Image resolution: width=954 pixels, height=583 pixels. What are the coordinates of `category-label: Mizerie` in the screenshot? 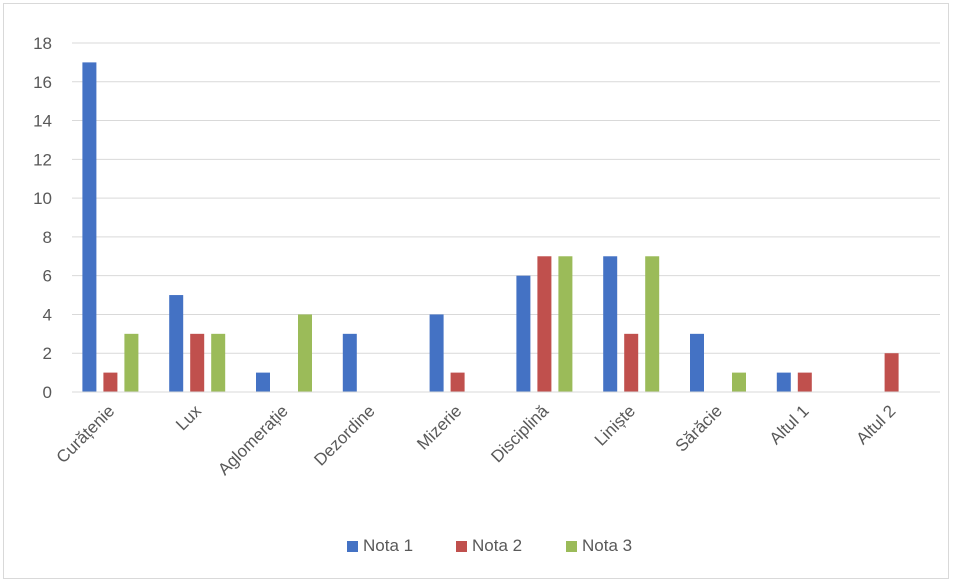 It's located at (439, 427).